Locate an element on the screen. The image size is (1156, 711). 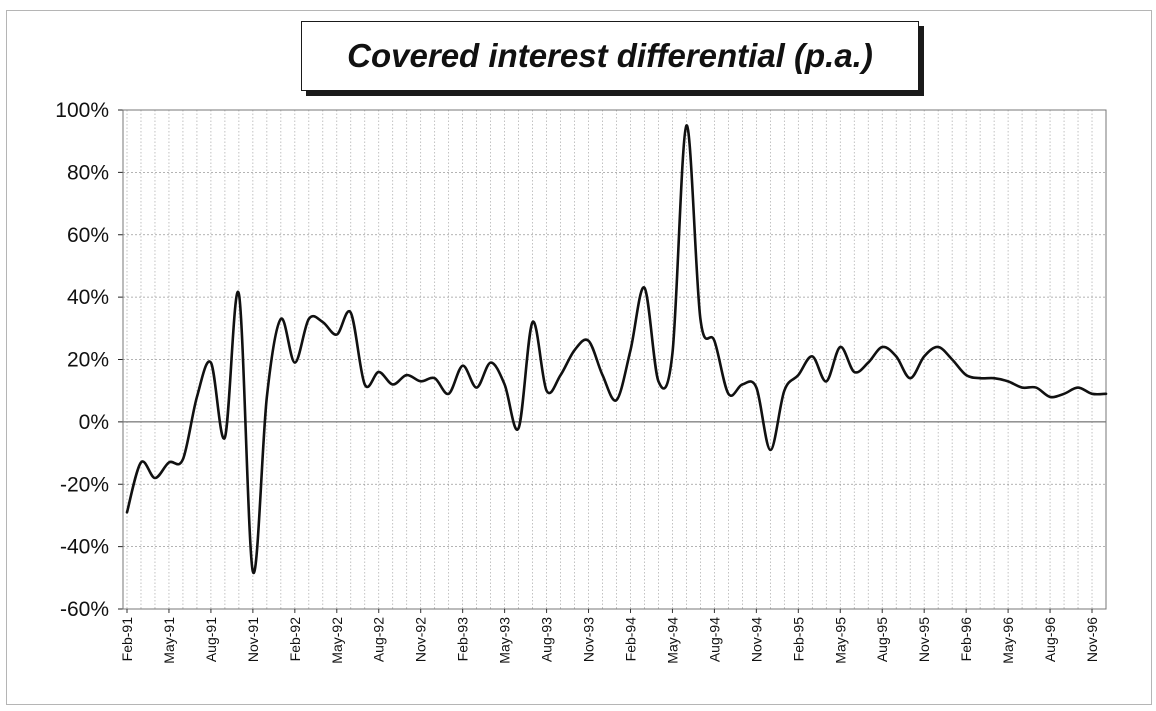
x-tick-label: May-96 is located at coordinates (1008, 640).